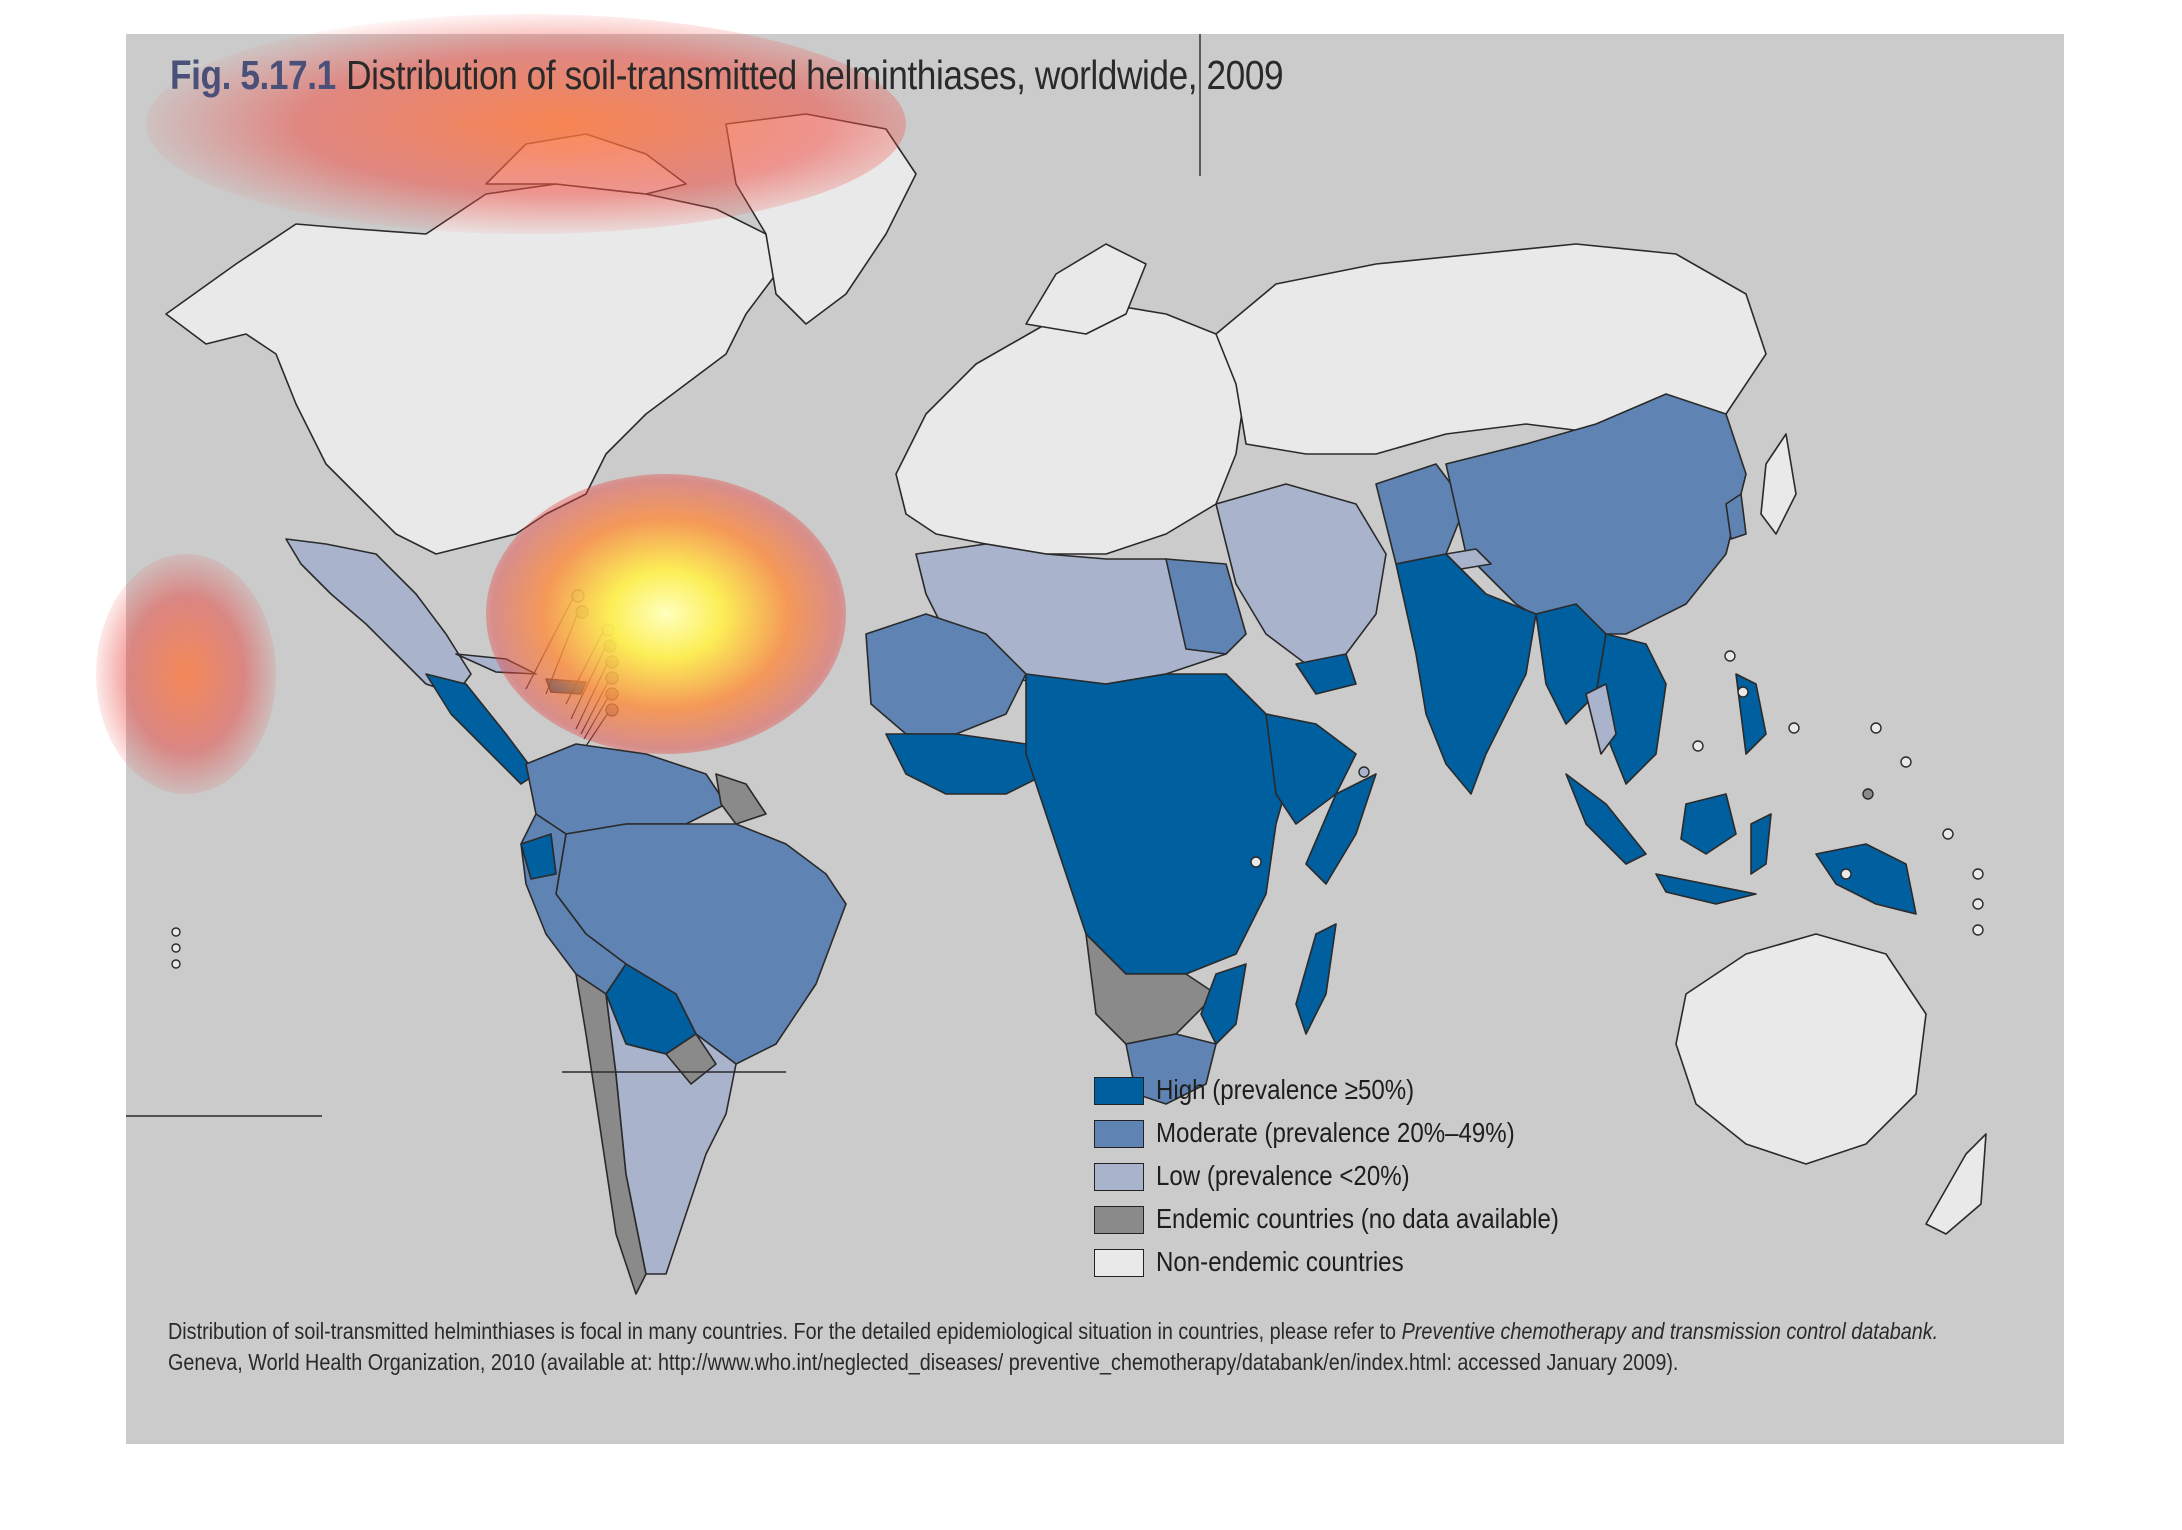  Describe the element at coordinates (1151, 989) in the screenshot. I see `region-southern-africa-endemic` at that location.